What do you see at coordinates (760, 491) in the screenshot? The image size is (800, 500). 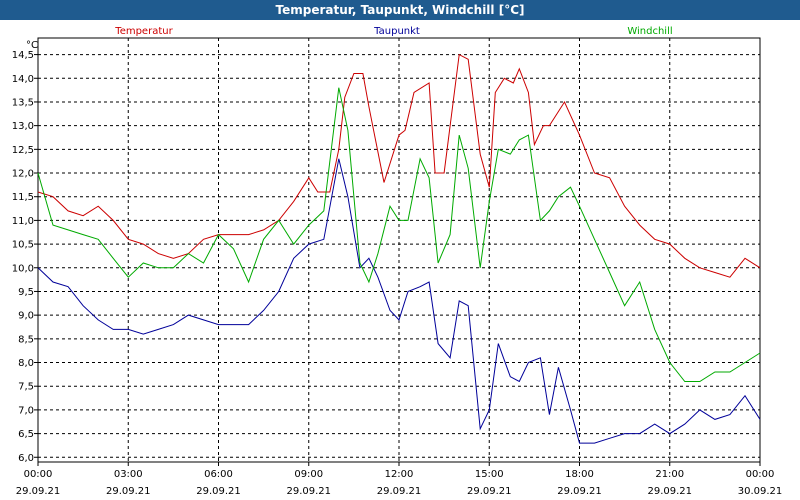 I see `x-tick-date-label: 30.09.21` at bounding box center [760, 491].